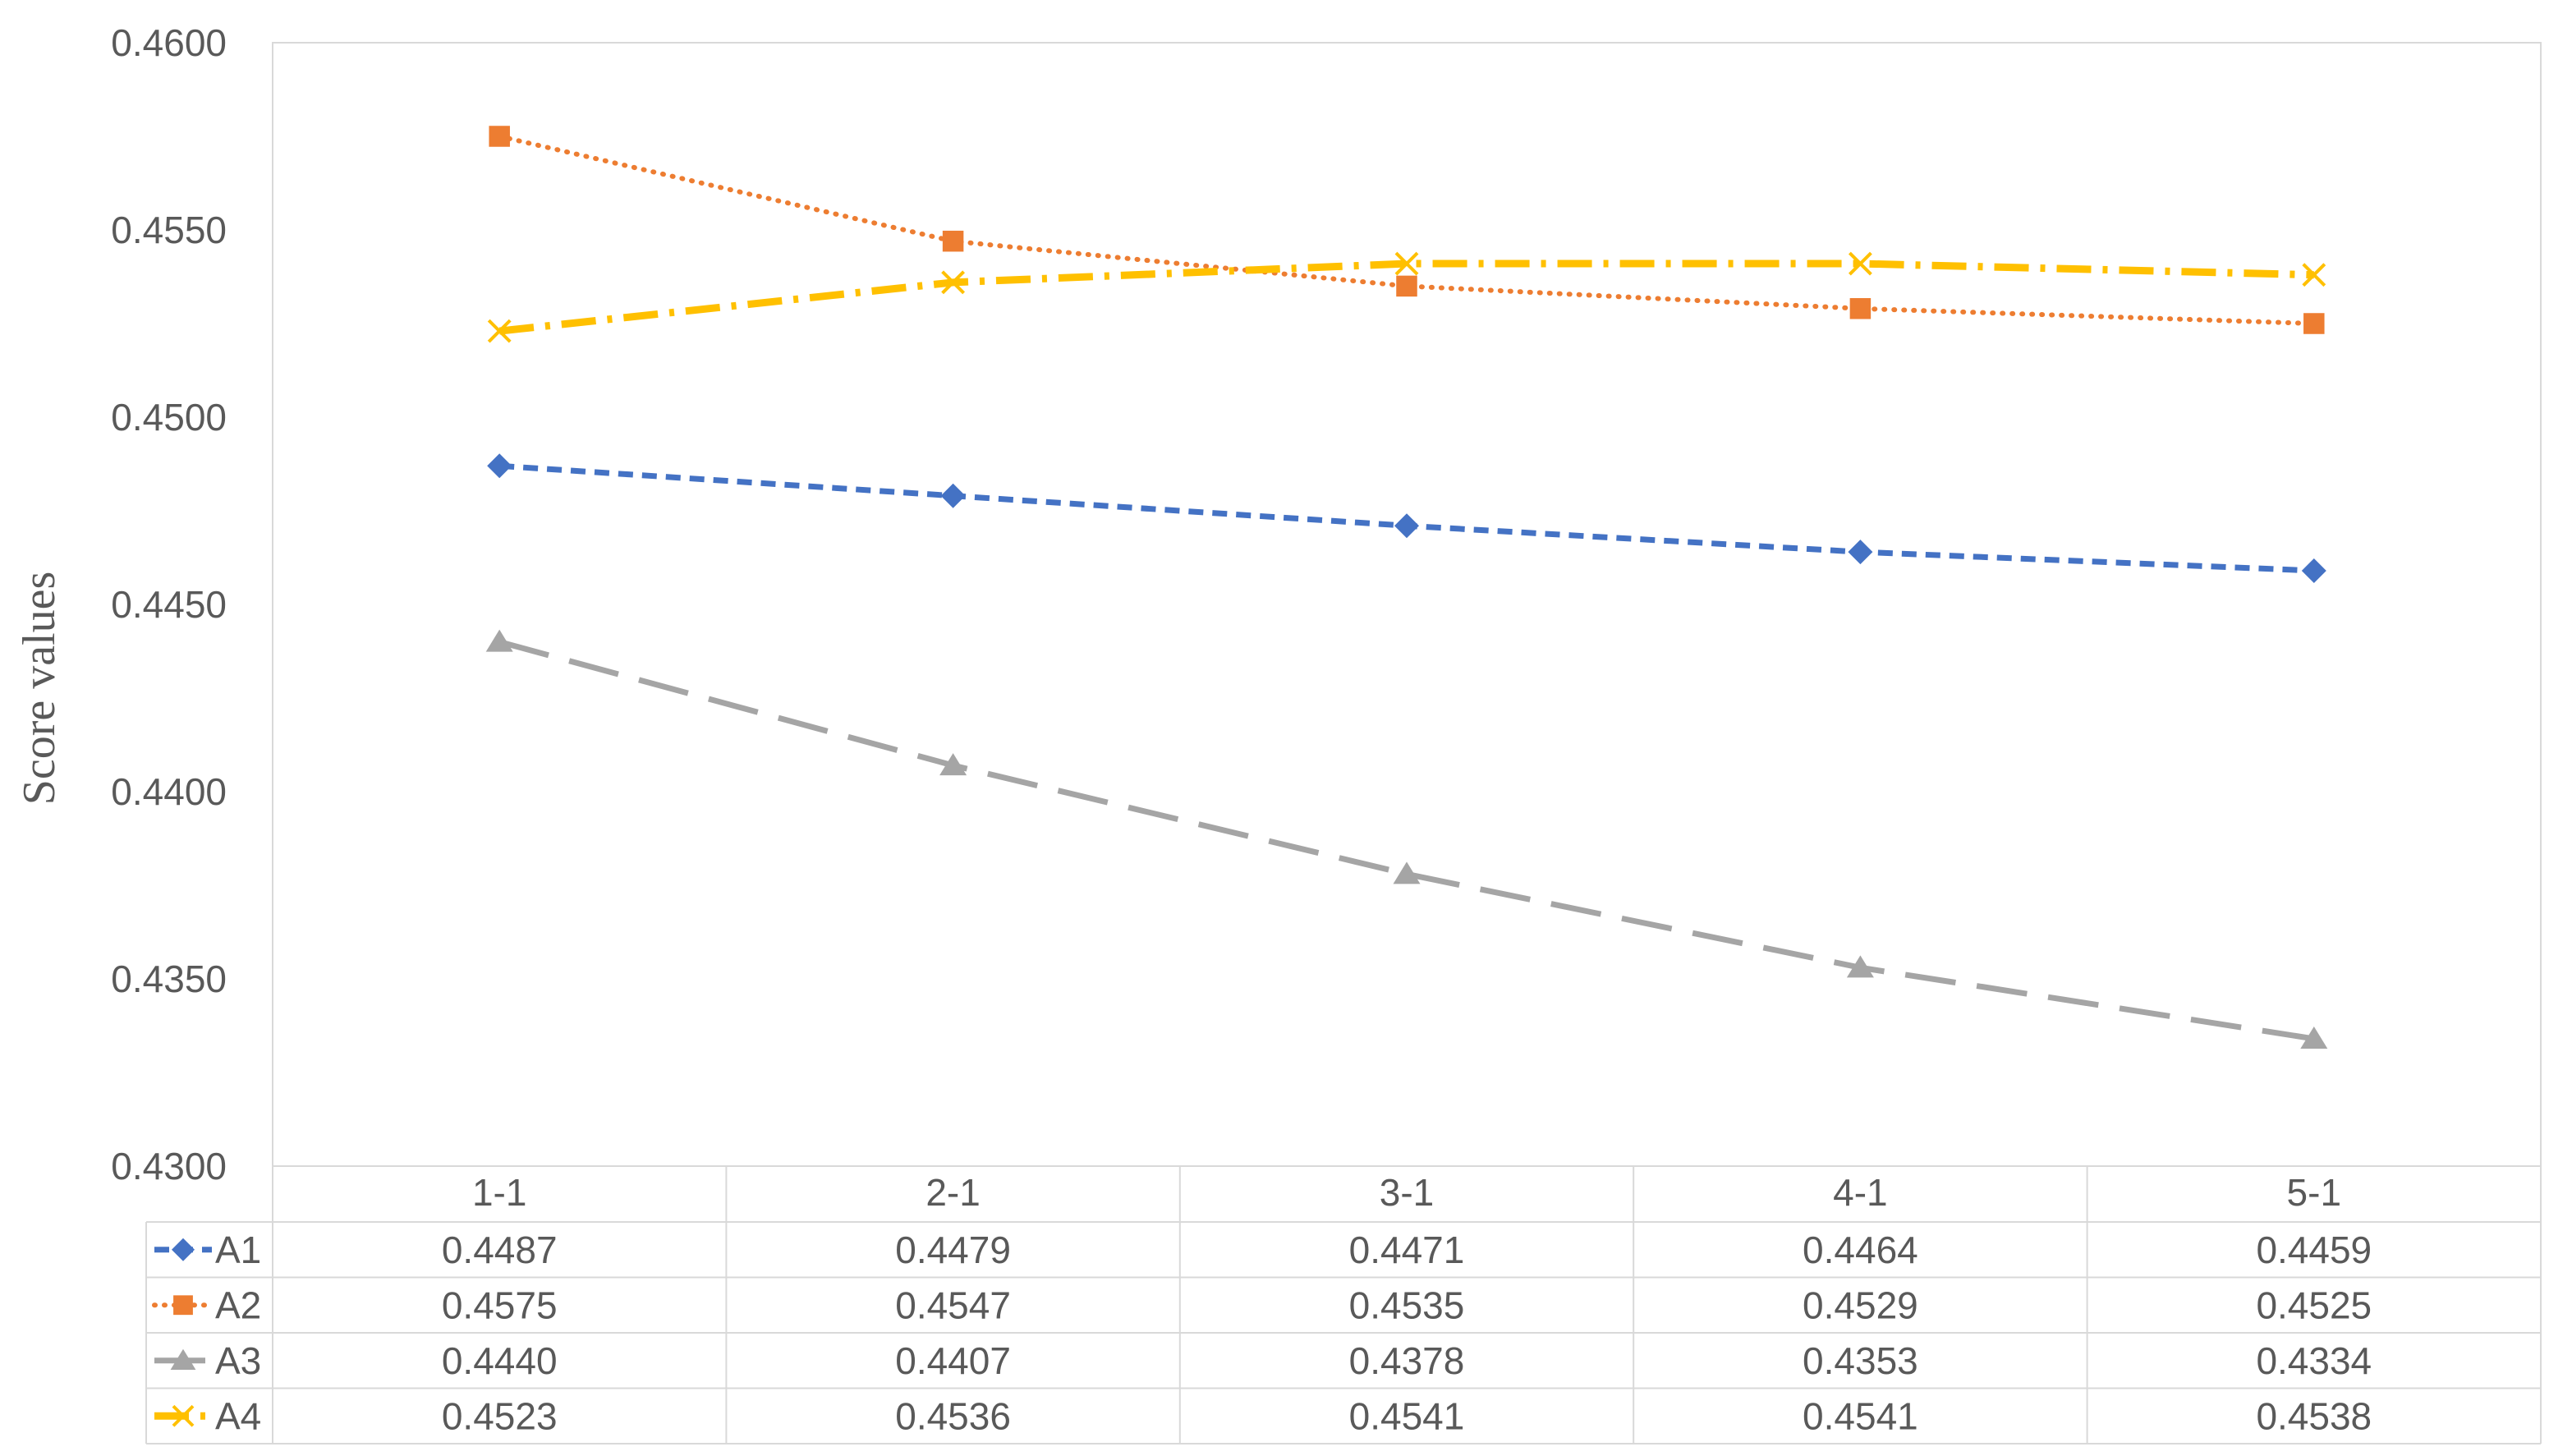  What do you see at coordinates (238, 1250) in the screenshot?
I see `legend-label-A1: A1` at bounding box center [238, 1250].